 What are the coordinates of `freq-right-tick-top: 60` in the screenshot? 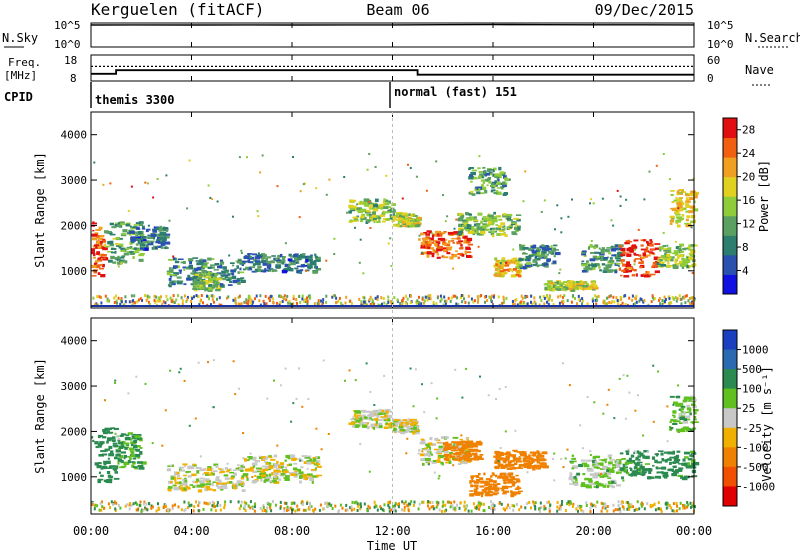 It's located at (713, 60).